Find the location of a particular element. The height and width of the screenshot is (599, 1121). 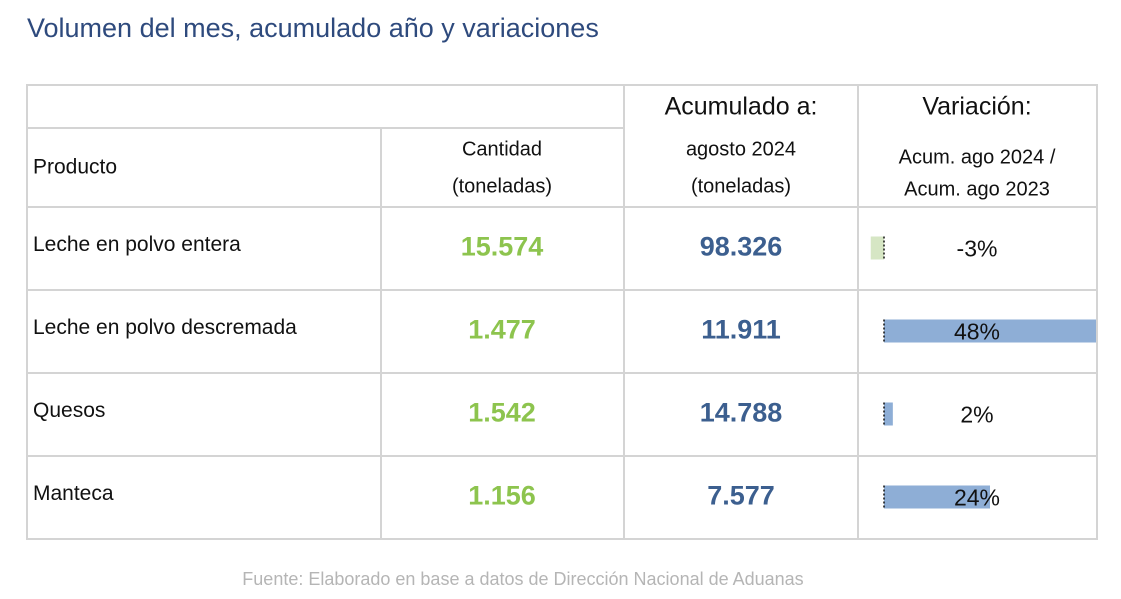

header-text: Acumulado a: is located at coordinates (741, 107).